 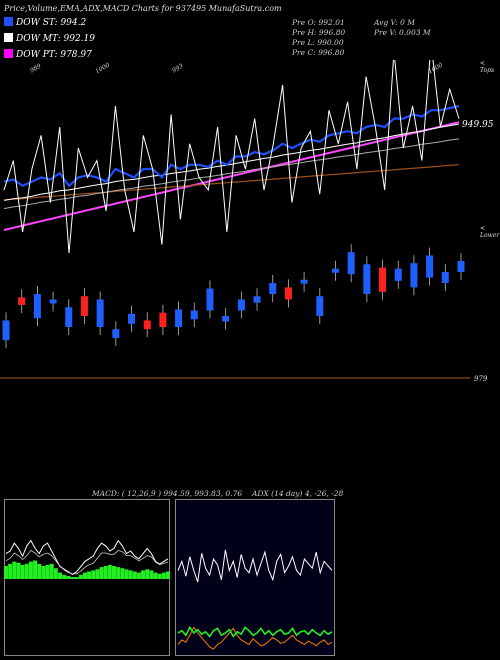 What do you see at coordinates (233, 296) in the screenshot?
I see `candles-group` at bounding box center [233, 296].